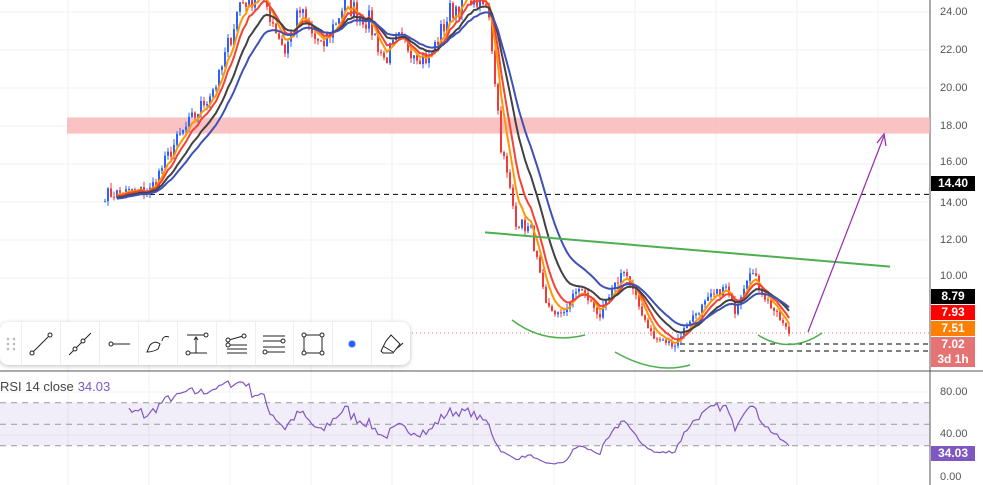 The width and height of the screenshot is (983, 485). What do you see at coordinates (498, 125) in the screenshot?
I see `resistance-zone` at bounding box center [498, 125].